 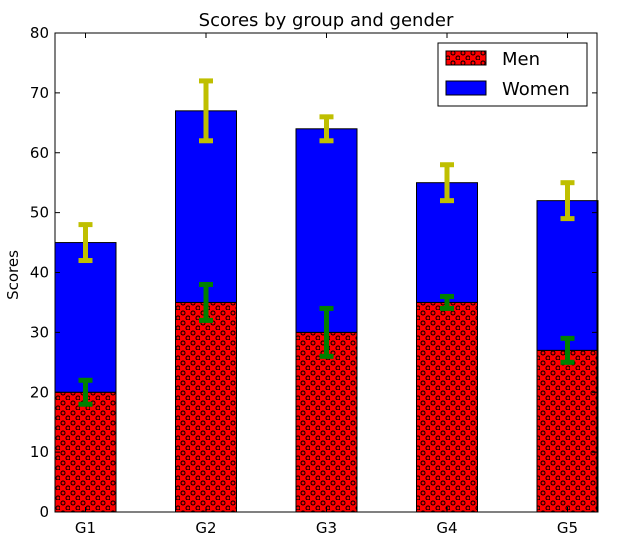 What do you see at coordinates (326, 422) in the screenshot?
I see `bar-men-G3` at bounding box center [326, 422].